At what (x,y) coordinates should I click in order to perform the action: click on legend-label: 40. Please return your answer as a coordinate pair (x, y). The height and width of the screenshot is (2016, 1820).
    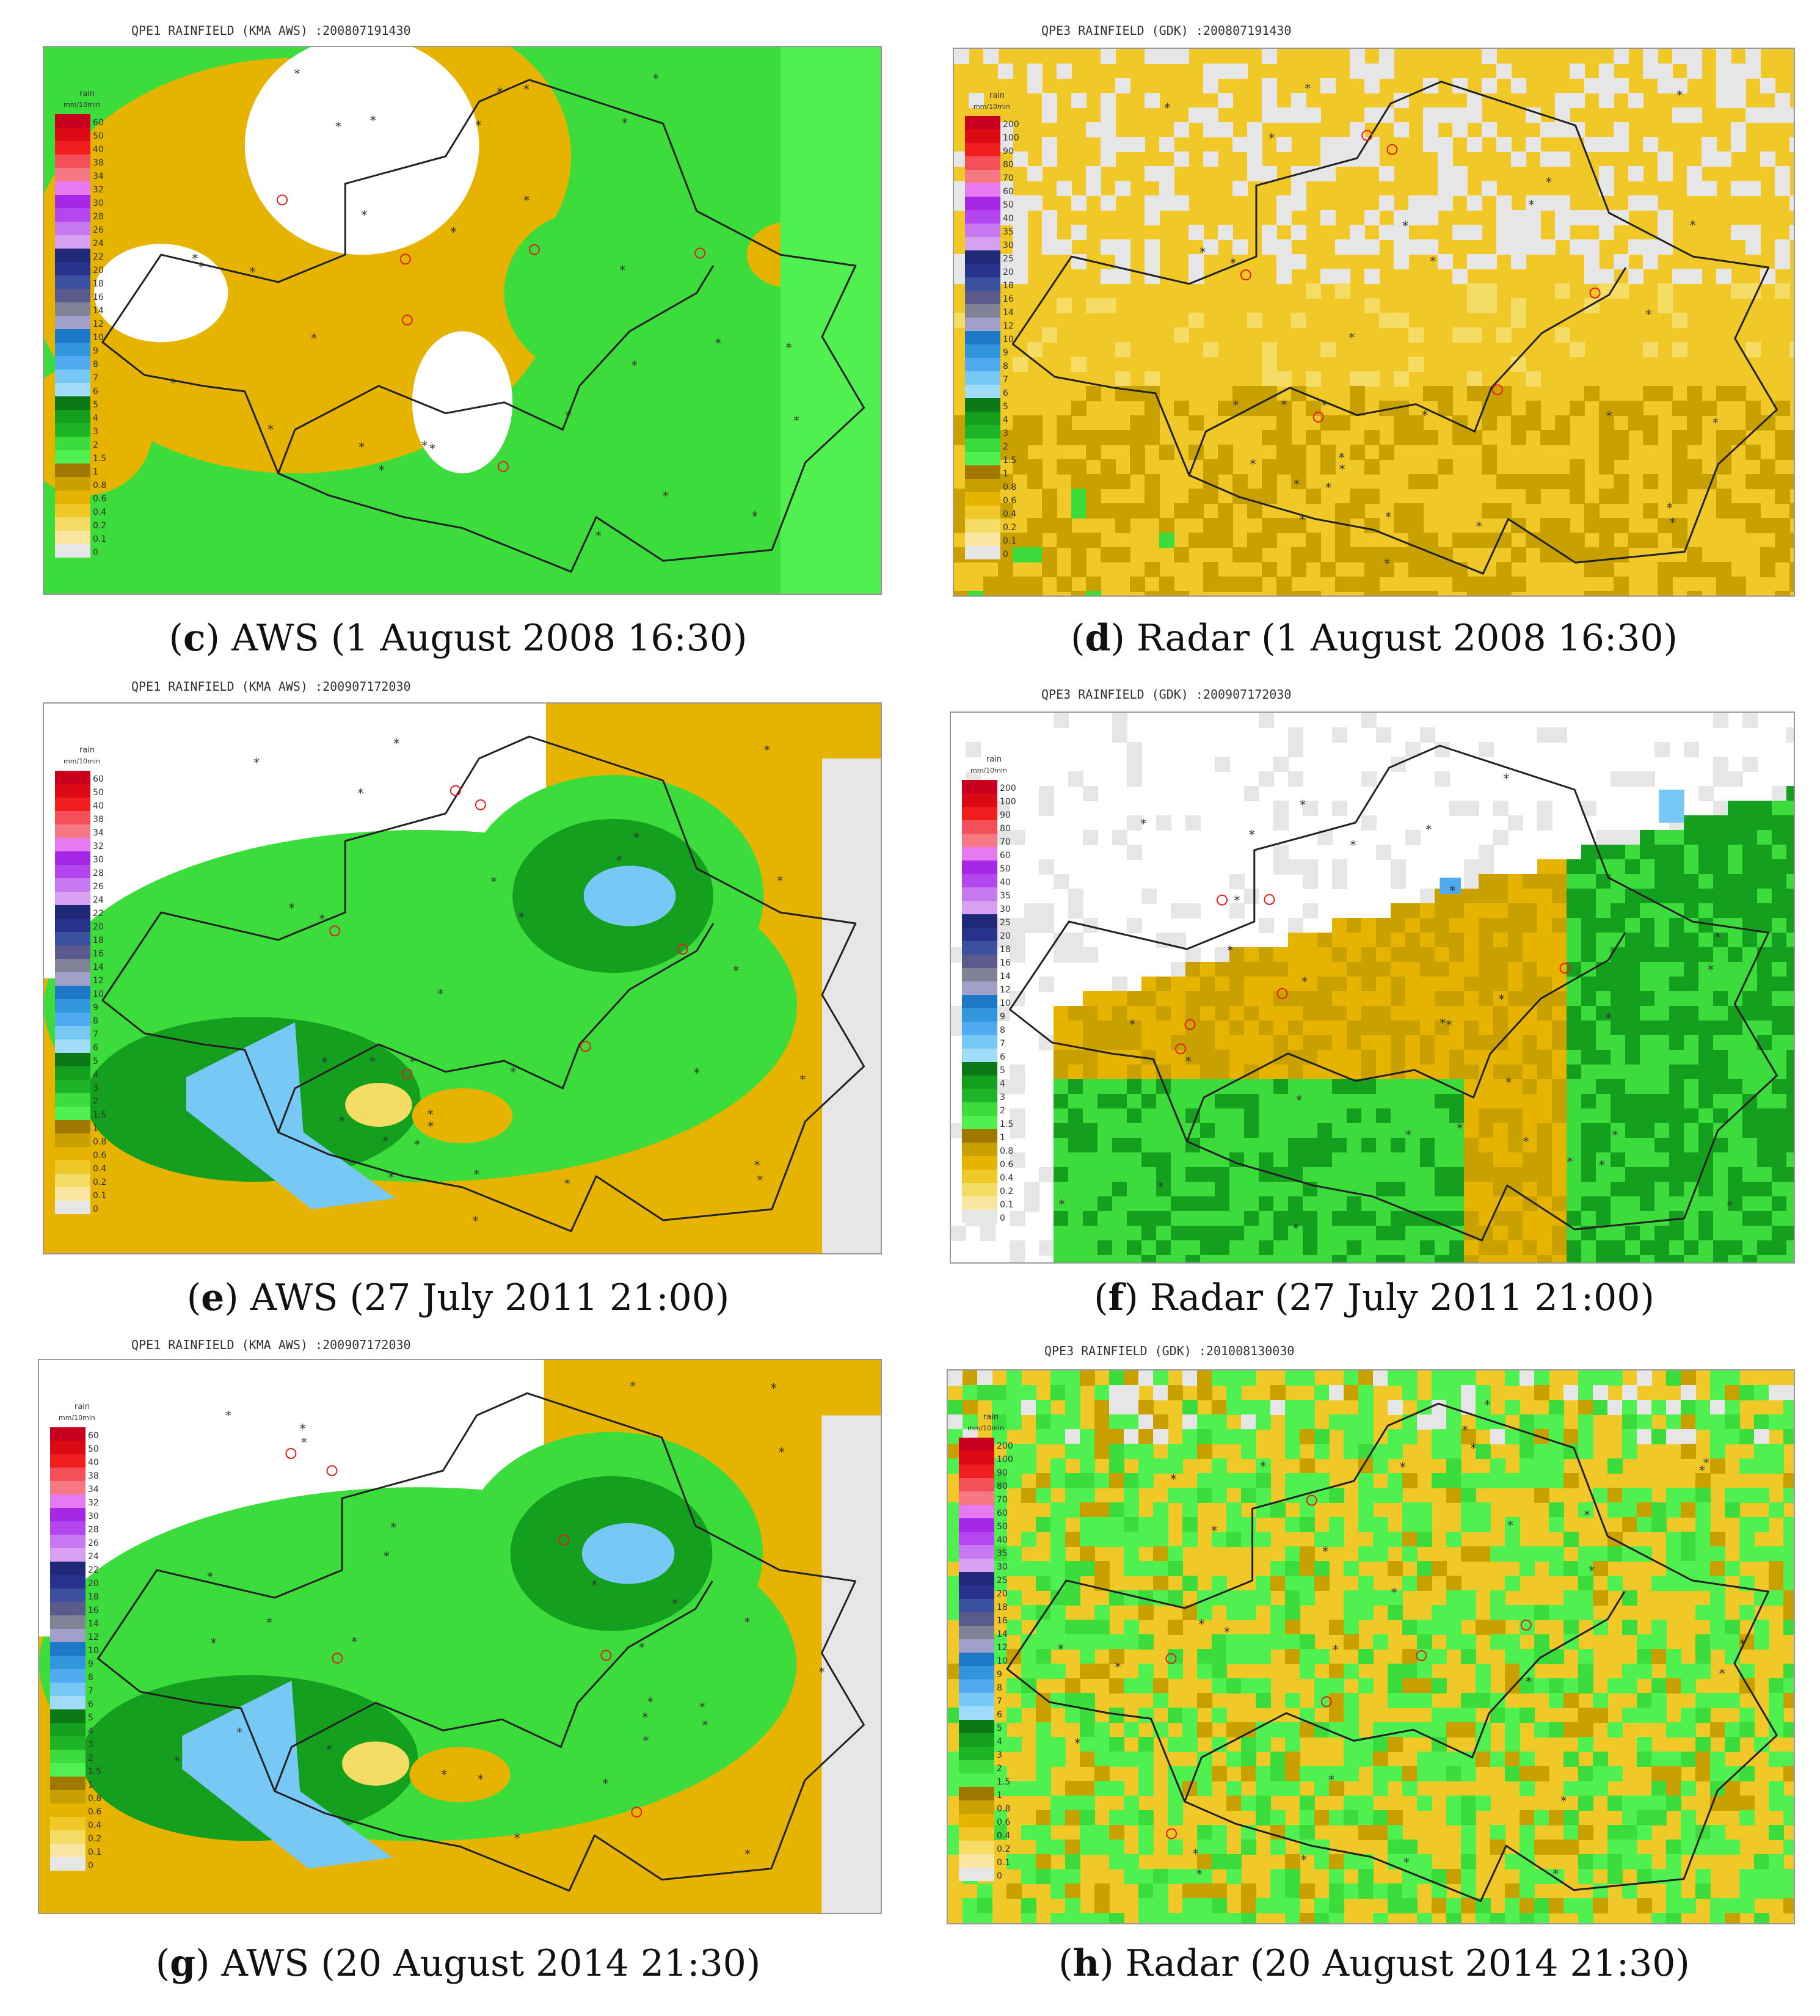
    Looking at the image, I should click on (93, 1463).